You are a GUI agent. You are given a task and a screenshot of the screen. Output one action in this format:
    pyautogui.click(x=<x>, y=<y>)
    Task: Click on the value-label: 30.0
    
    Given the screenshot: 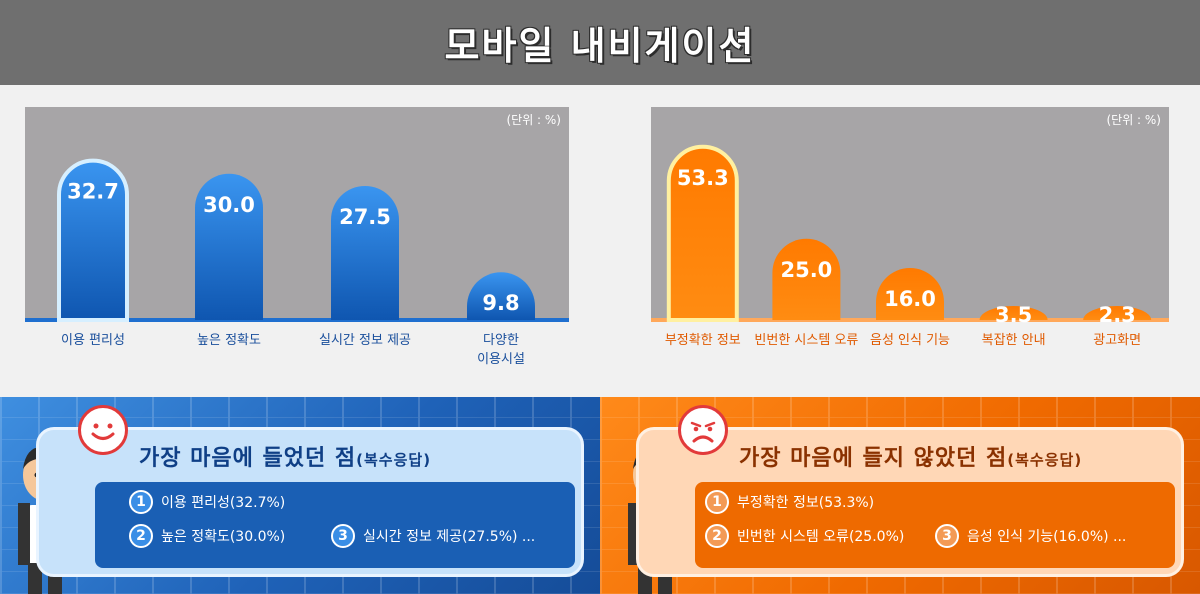 What is the action you would take?
    pyautogui.click(x=229, y=205)
    